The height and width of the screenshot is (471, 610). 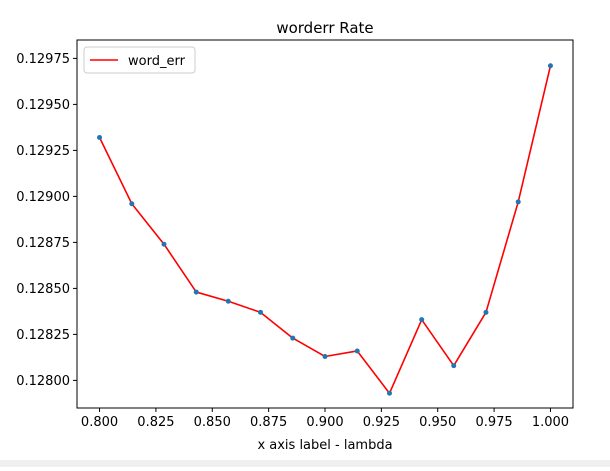 What do you see at coordinates (43, 381) in the screenshot?
I see `y-tick-label: 0.12800` at bounding box center [43, 381].